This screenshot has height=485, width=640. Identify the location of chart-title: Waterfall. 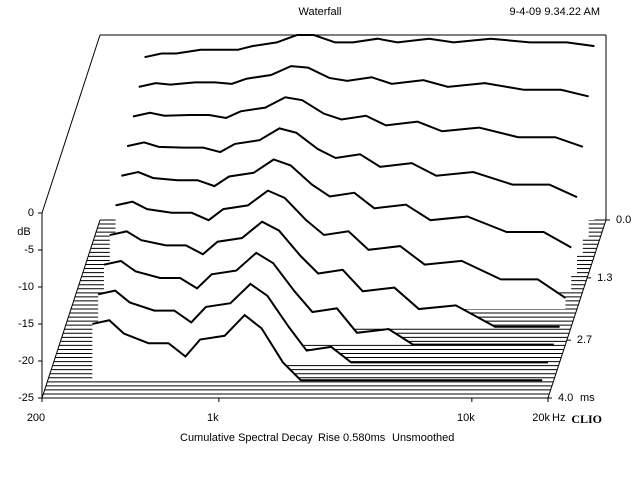
(320, 12).